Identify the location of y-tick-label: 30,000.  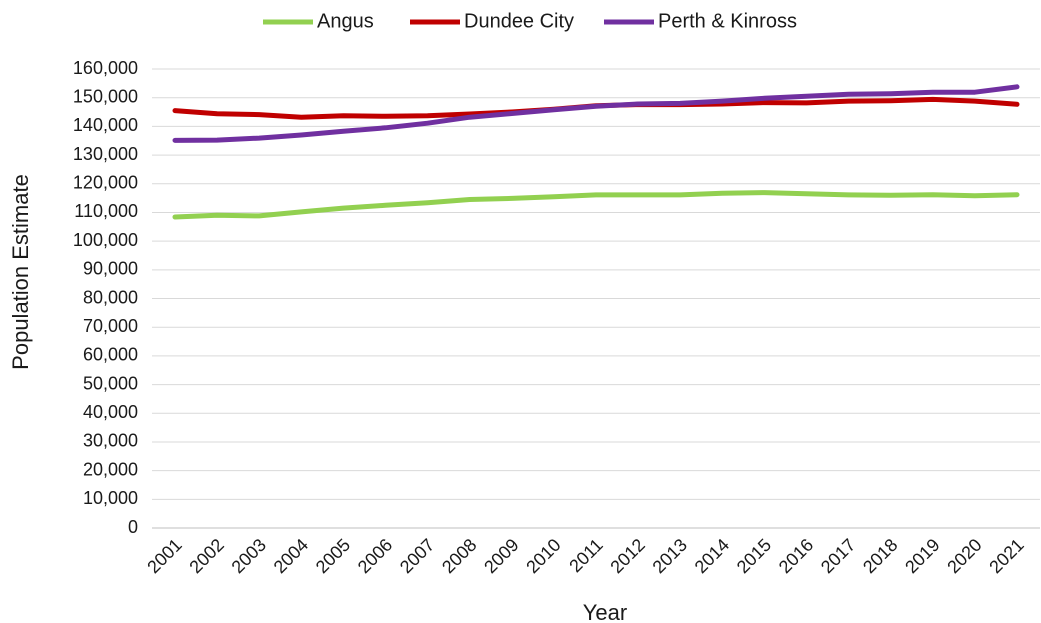
(110, 441).